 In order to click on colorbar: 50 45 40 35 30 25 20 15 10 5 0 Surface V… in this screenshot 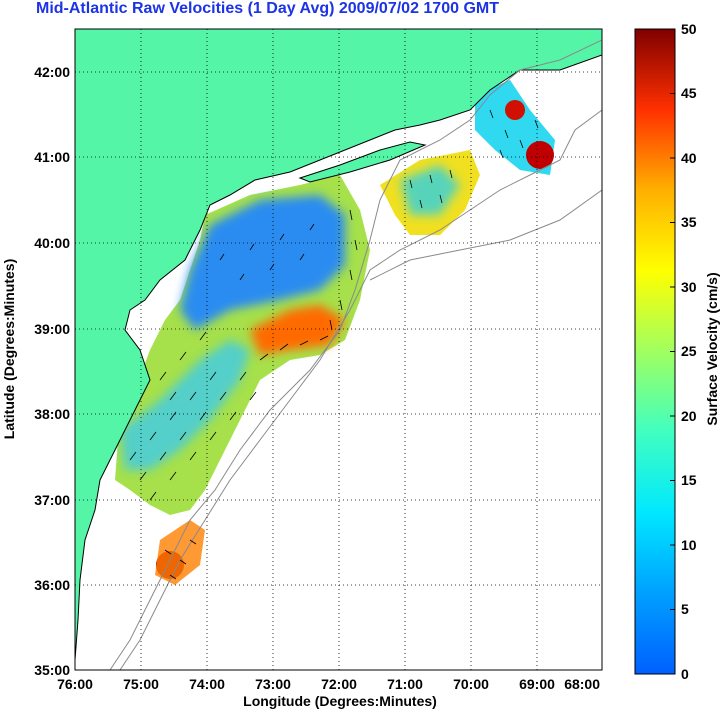, I will do `click(677, 351)`.